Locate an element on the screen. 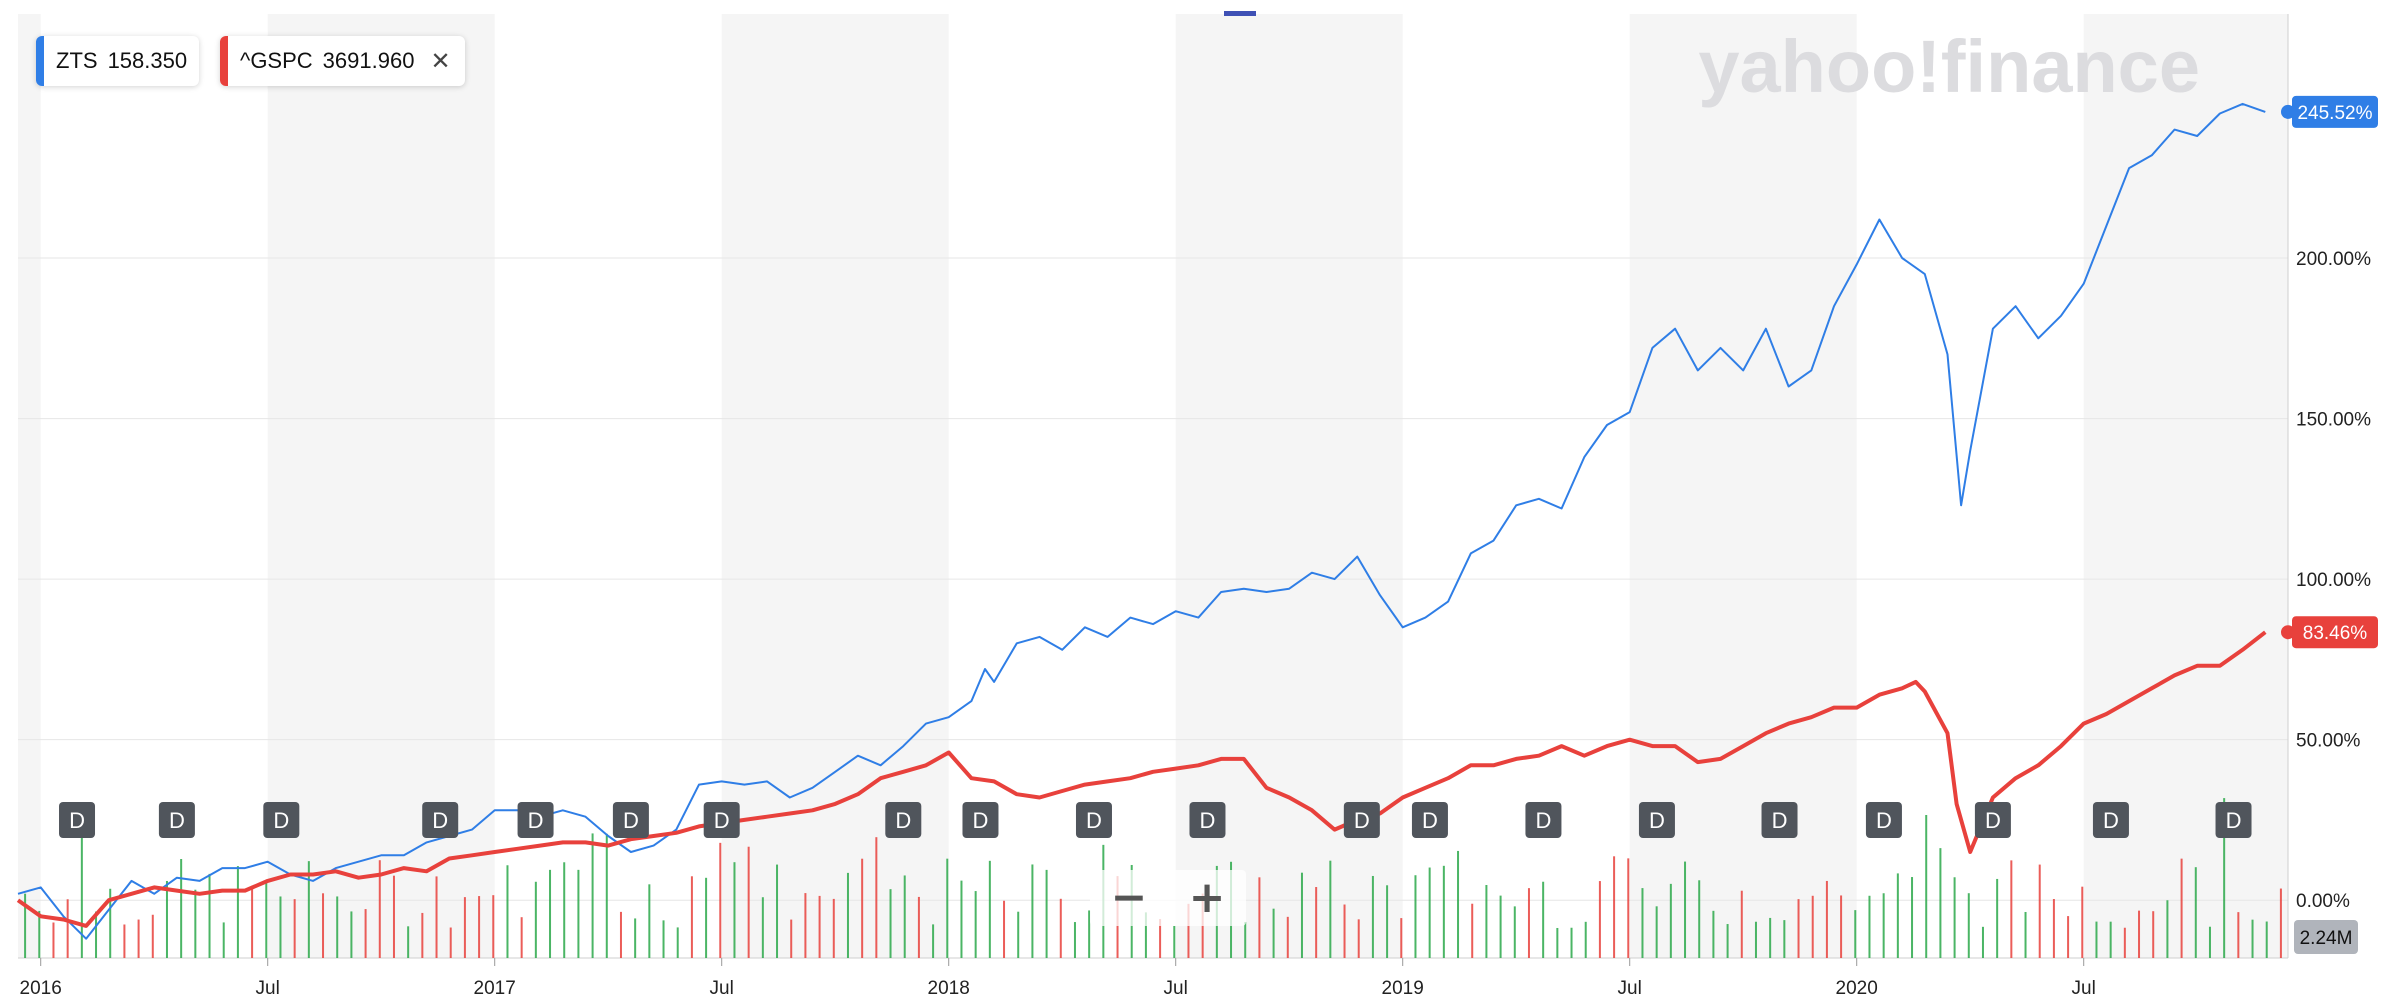 The height and width of the screenshot is (1007, 2386). y-tick-label: 50.00% is located at coordinates (2328, 741).